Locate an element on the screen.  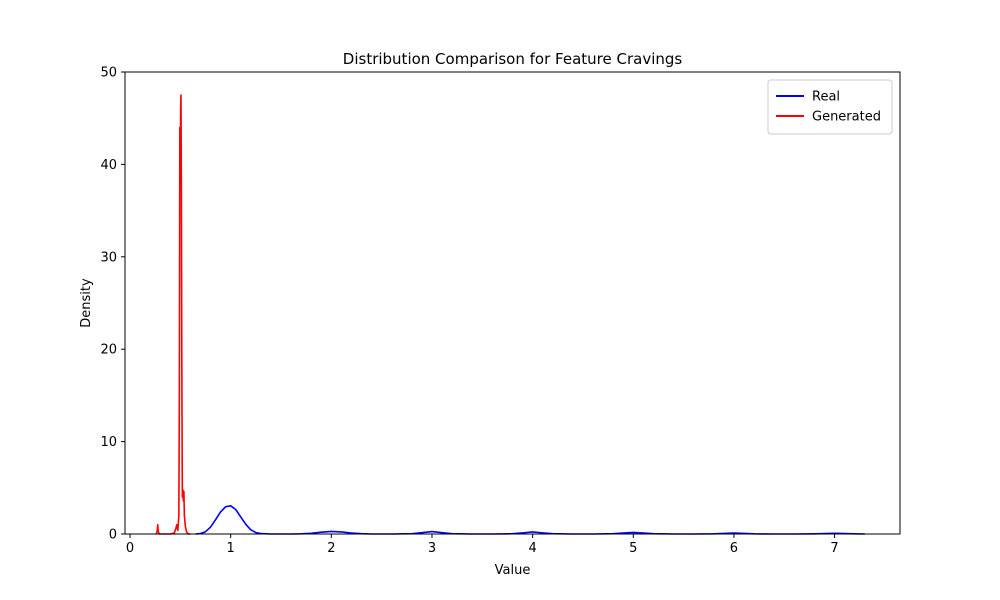
x-tick-label: 3 is located at coordinates (432, 548).